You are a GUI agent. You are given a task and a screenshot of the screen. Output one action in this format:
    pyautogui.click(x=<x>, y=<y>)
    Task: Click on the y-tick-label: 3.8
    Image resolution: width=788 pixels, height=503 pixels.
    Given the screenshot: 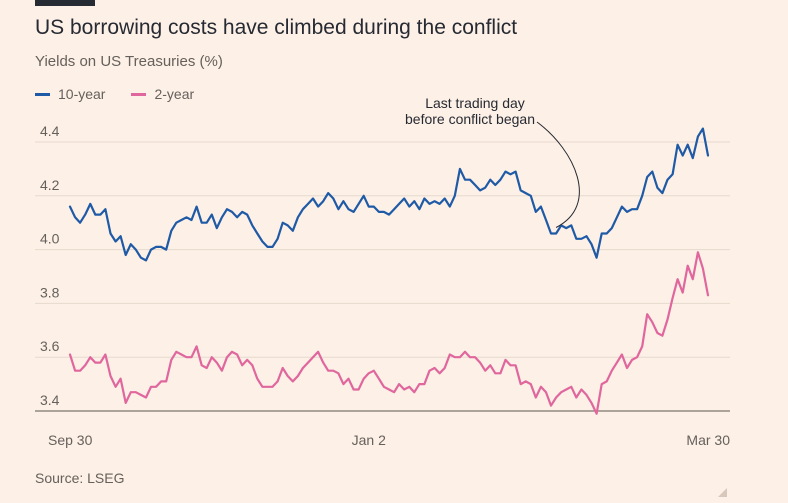 What is the action you would take?
    pyautogui.click(x=50, y=292)
    